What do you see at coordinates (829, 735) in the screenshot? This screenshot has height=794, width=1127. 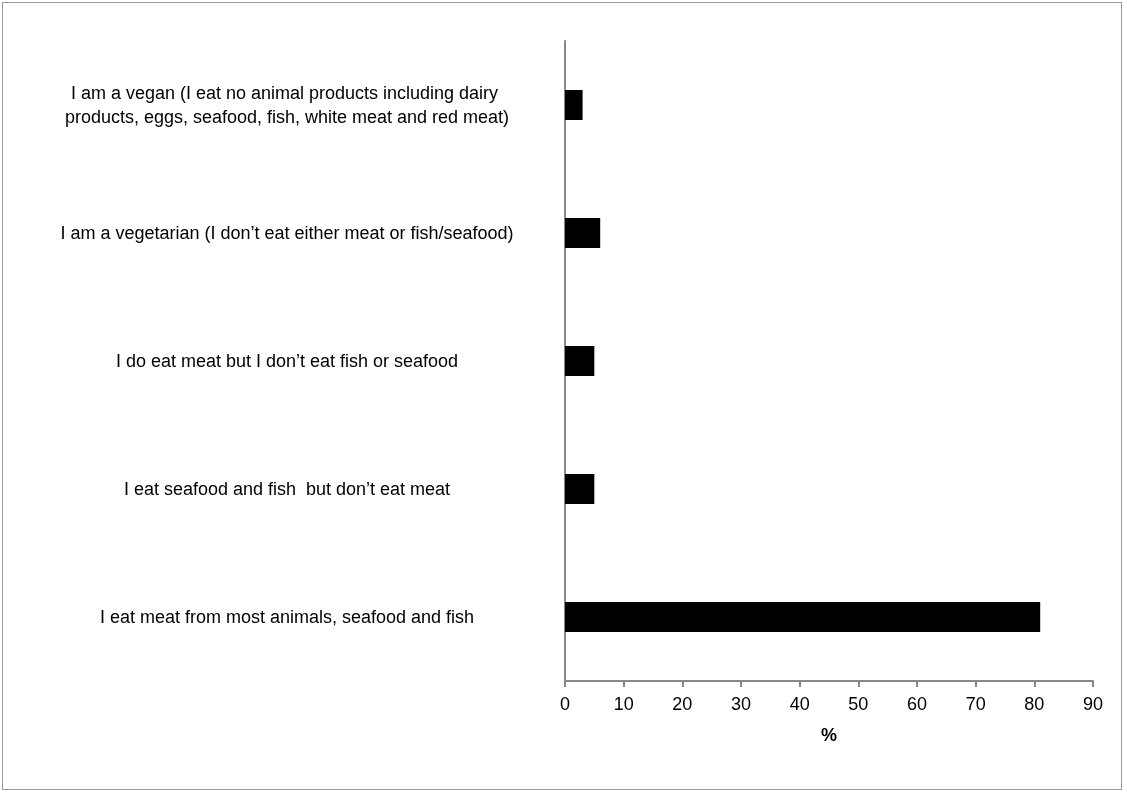 I see `x-axis-title: %` at bounding box center [829, 735].